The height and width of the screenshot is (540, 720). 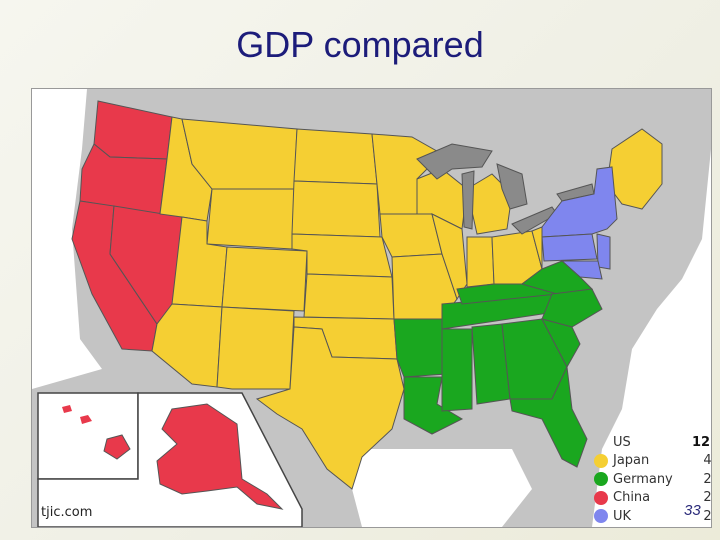 I want to click on legend-dot-japan, so click(x=601, y=460).